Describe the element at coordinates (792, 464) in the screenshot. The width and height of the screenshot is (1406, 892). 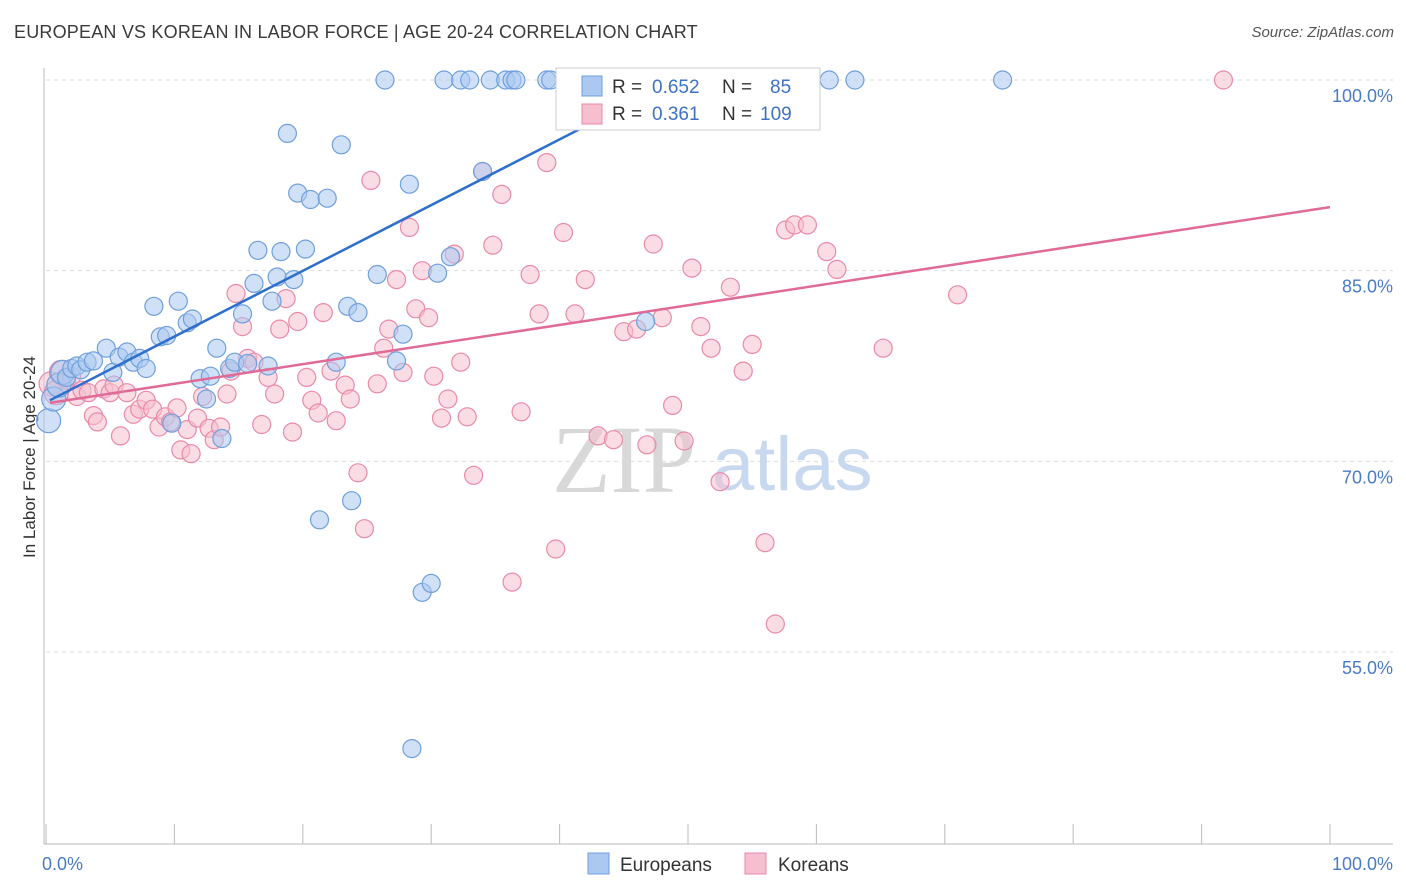
I see `watermark-atlas: atlas` at that location.